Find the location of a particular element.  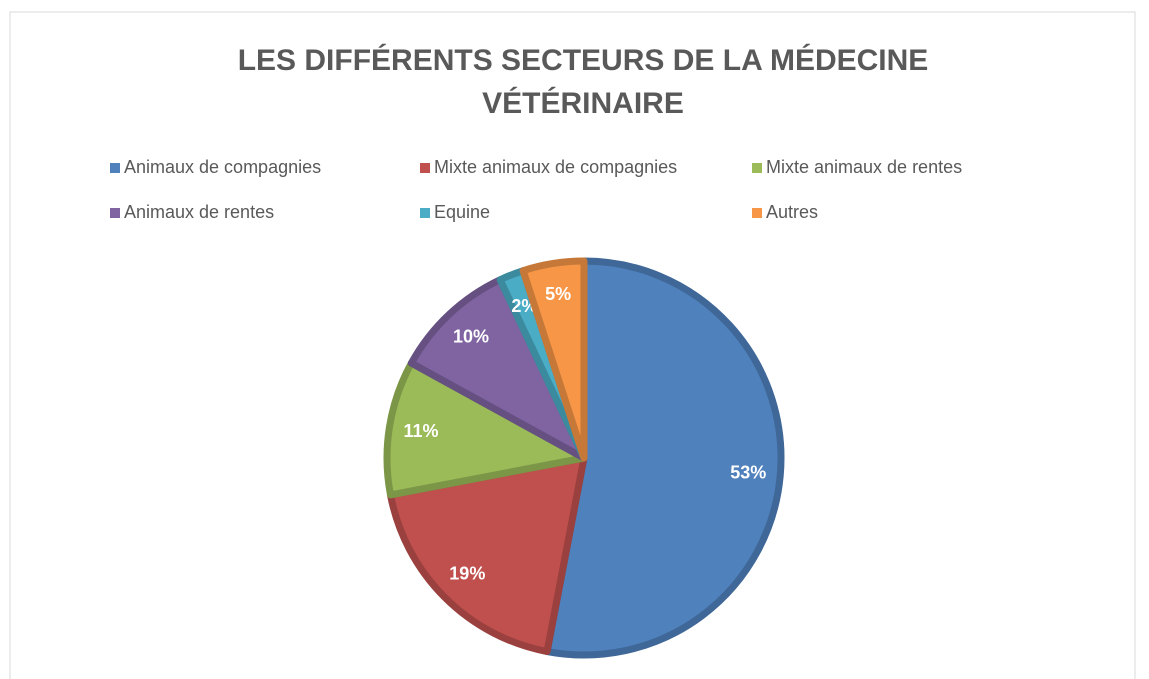

legend-label: Animaux de compagnies is located at coordinates (222, 167).